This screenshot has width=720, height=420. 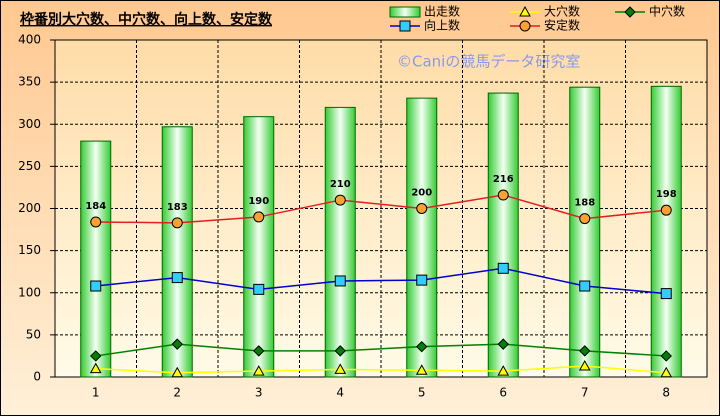 I want to click on y-tick-label: 300, so click(x=29, y=124).